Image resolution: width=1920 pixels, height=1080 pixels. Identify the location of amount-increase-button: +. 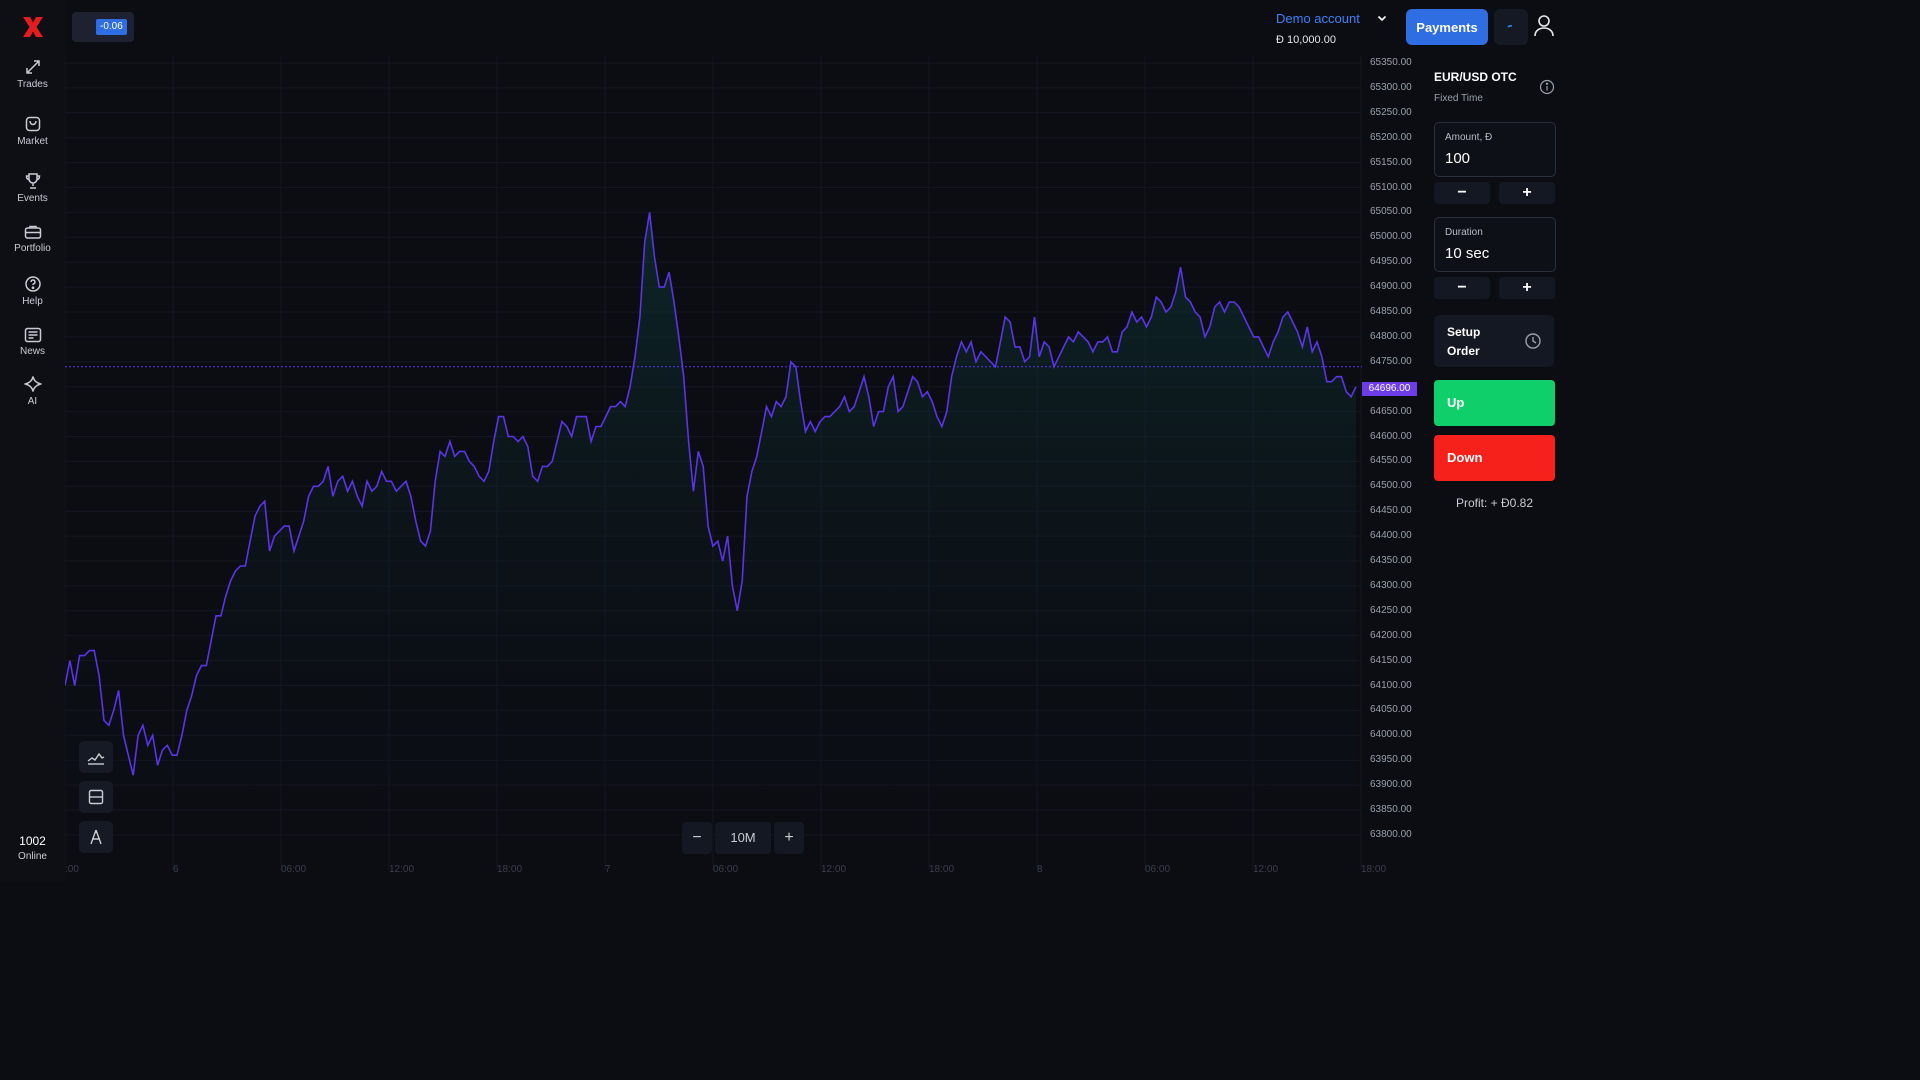
(1527, 193).